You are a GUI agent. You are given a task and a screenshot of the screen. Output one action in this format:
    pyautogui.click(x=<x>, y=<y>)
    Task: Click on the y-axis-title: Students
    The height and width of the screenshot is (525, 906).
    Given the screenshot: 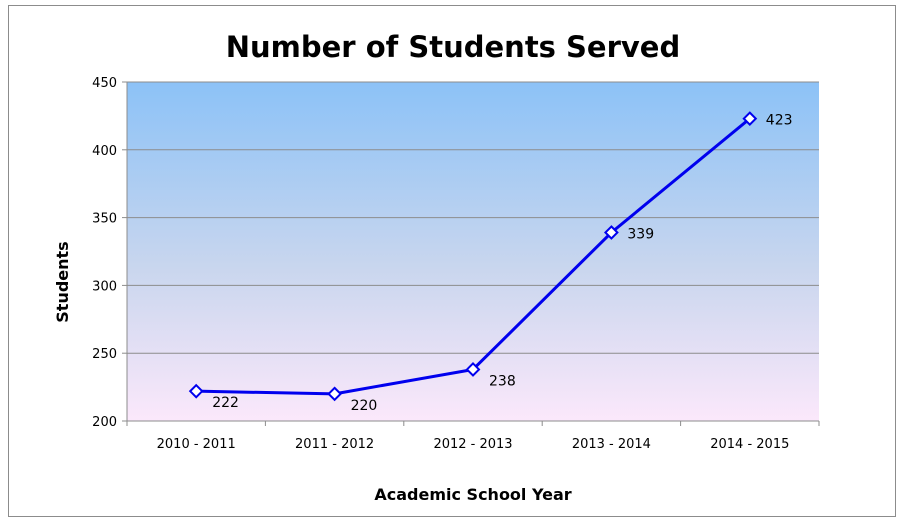 What is the action you would take?
    pyautogui.click(x=62, y=281)
    